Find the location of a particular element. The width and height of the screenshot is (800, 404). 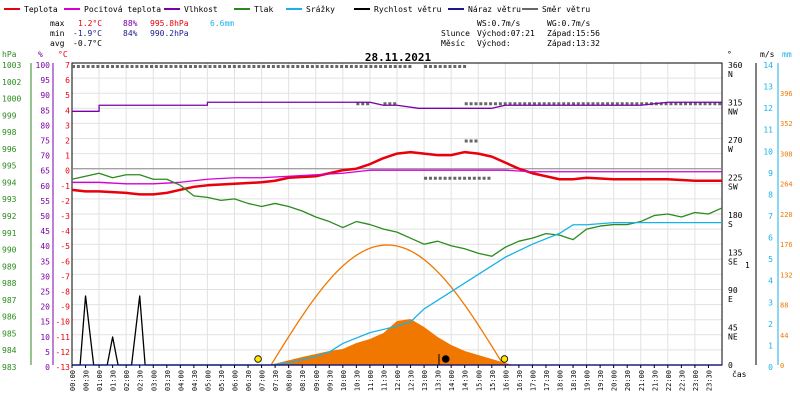

dir-compass-tick: NE is located at coordinates (733, 337).